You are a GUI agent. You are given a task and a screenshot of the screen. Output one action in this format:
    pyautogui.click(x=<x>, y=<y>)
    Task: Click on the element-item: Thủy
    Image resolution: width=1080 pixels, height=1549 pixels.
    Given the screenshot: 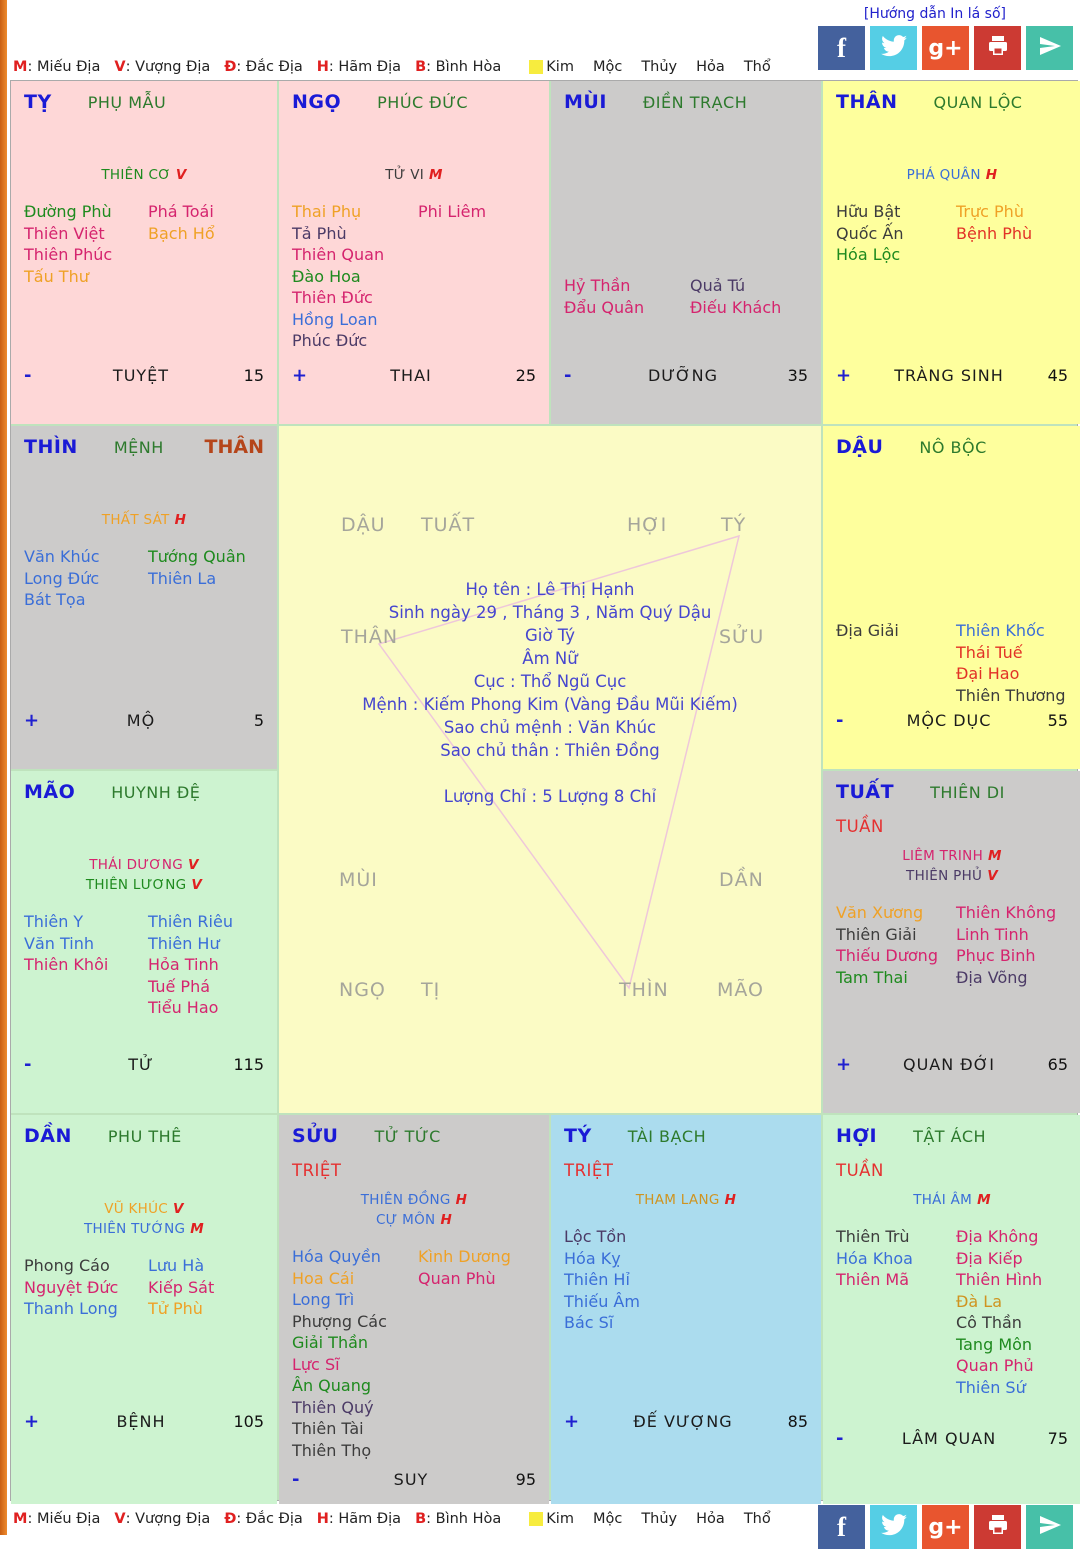 What is the action you would take?
    pyautogui.click(x=659, y=1519)
    